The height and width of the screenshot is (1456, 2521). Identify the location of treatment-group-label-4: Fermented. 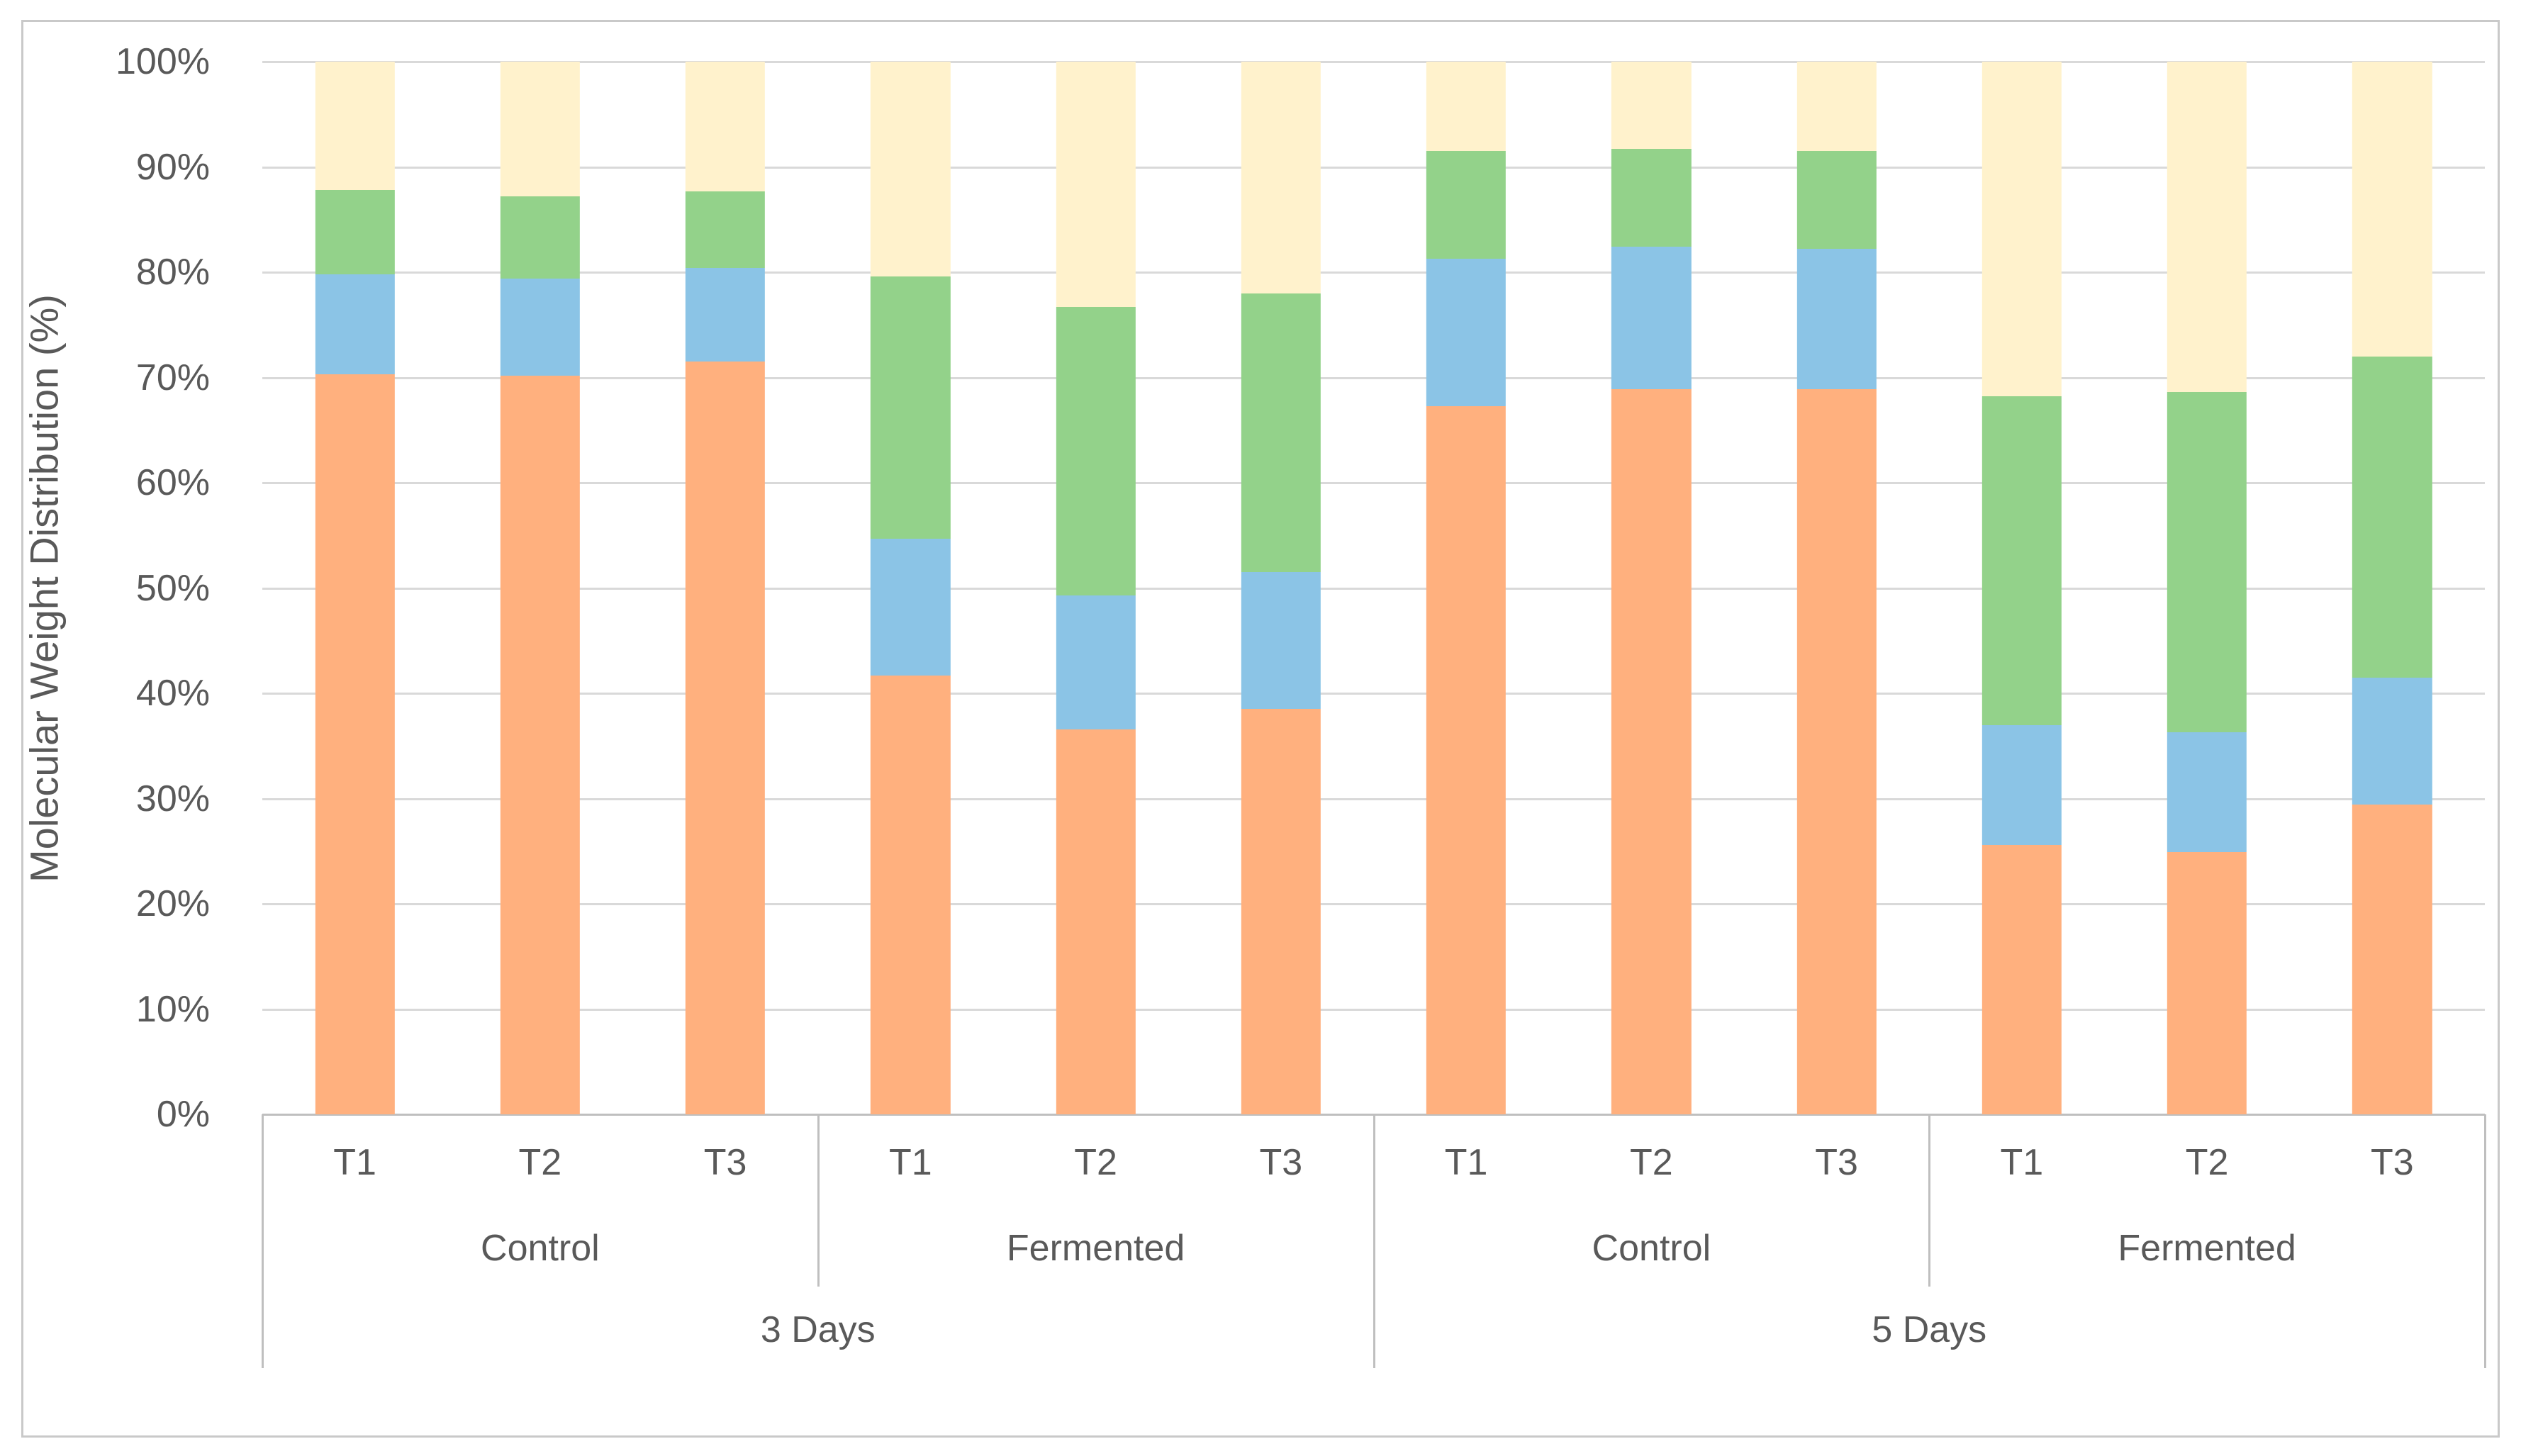
(2207, 1248).